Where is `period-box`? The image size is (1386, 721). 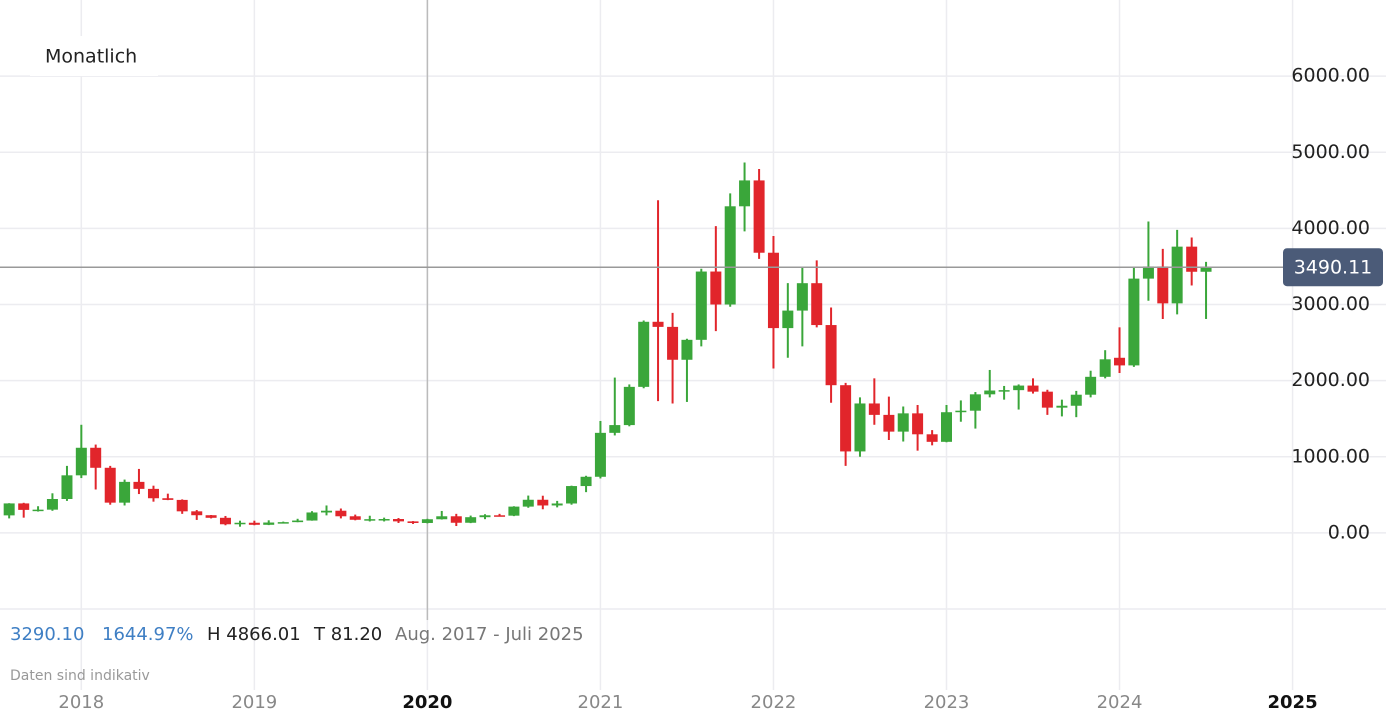 period-box is located at coordinates (94, 56).